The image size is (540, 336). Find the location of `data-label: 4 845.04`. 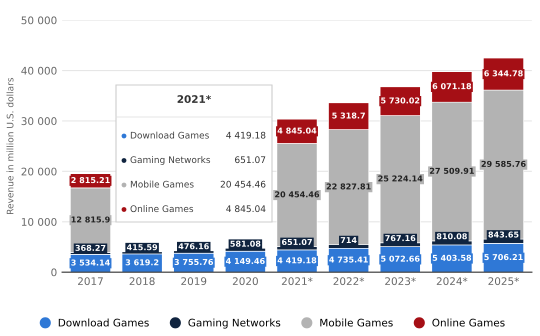

data-label: 4 845.04 is located at coordinates (297, 131).